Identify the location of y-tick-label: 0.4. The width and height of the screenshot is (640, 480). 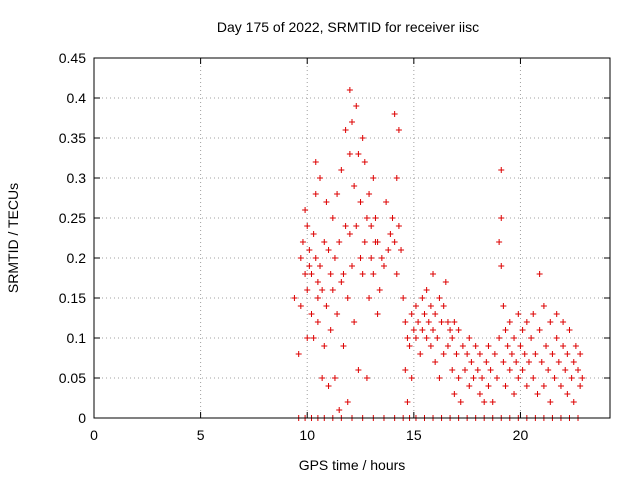
(77, 98).